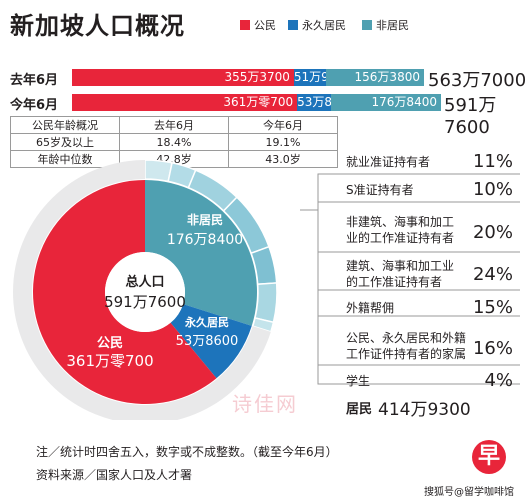 The image size is (527, 500). I want to click on legend-nonres: 非居民, so click(385, 25).